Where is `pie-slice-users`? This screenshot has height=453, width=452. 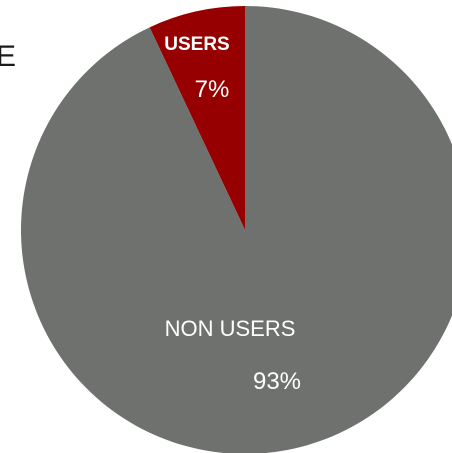
pie-slice-users is located at coordinates (197, 118).